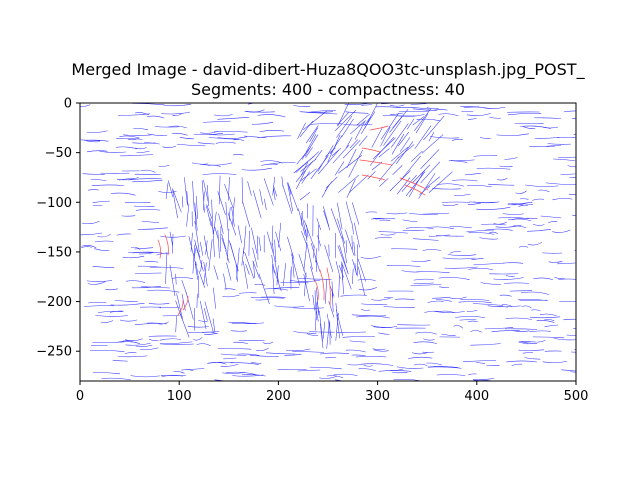 The width and height of the screenshot is (640, 480). What do you see at coordinates (54, 252) in the screenshot?
I see `y-tick-label: −150` at bounding box center [54, 252].